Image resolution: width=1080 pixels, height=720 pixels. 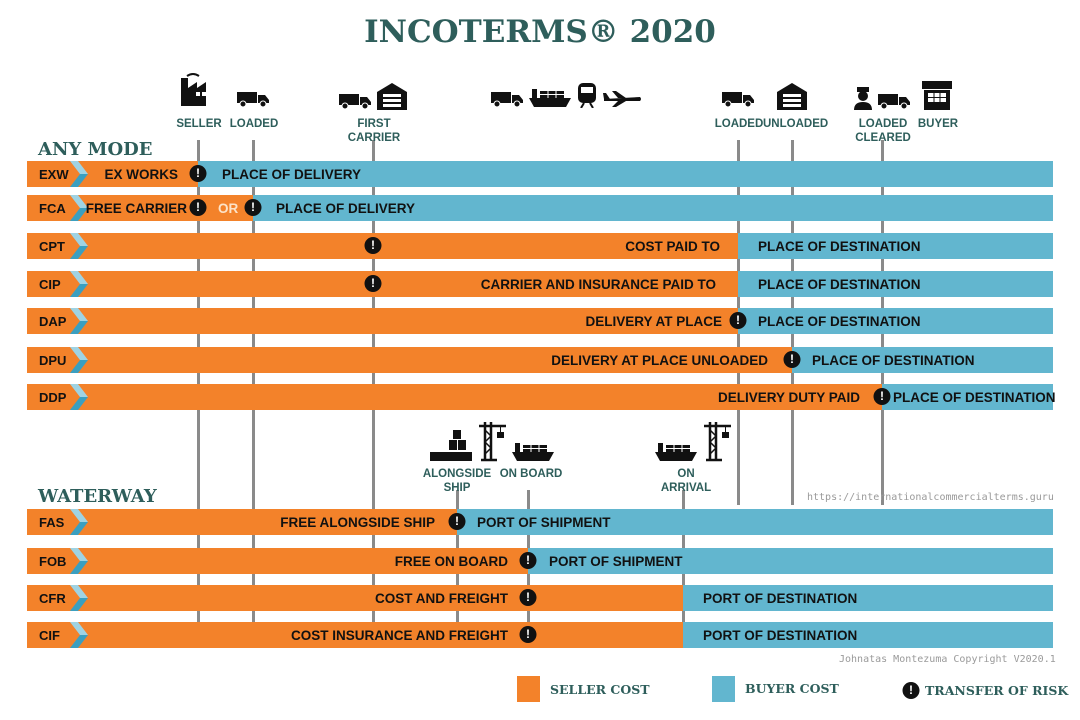 I want to click on milestone-label: ON BOARD, so click(x=531, y=474).